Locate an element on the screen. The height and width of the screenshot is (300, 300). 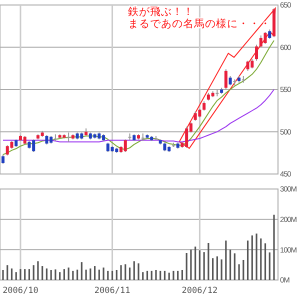
x-tick-label: 2006/10 is located at coordinates (20, 291).